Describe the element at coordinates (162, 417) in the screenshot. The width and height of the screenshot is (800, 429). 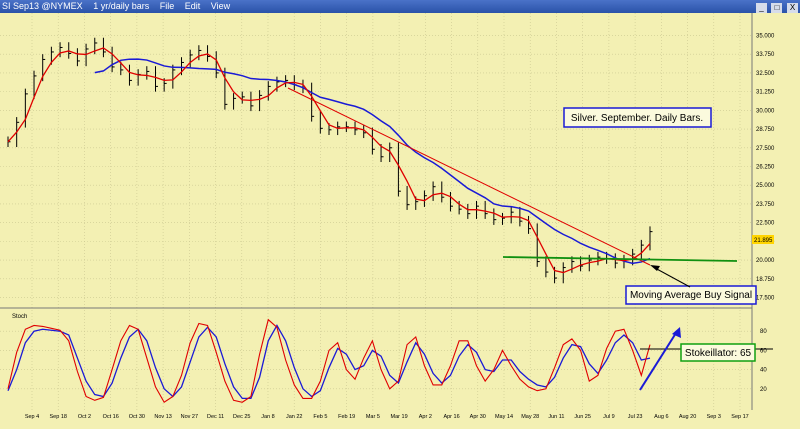
I see `date-tick-label: Nov 13` at that location.